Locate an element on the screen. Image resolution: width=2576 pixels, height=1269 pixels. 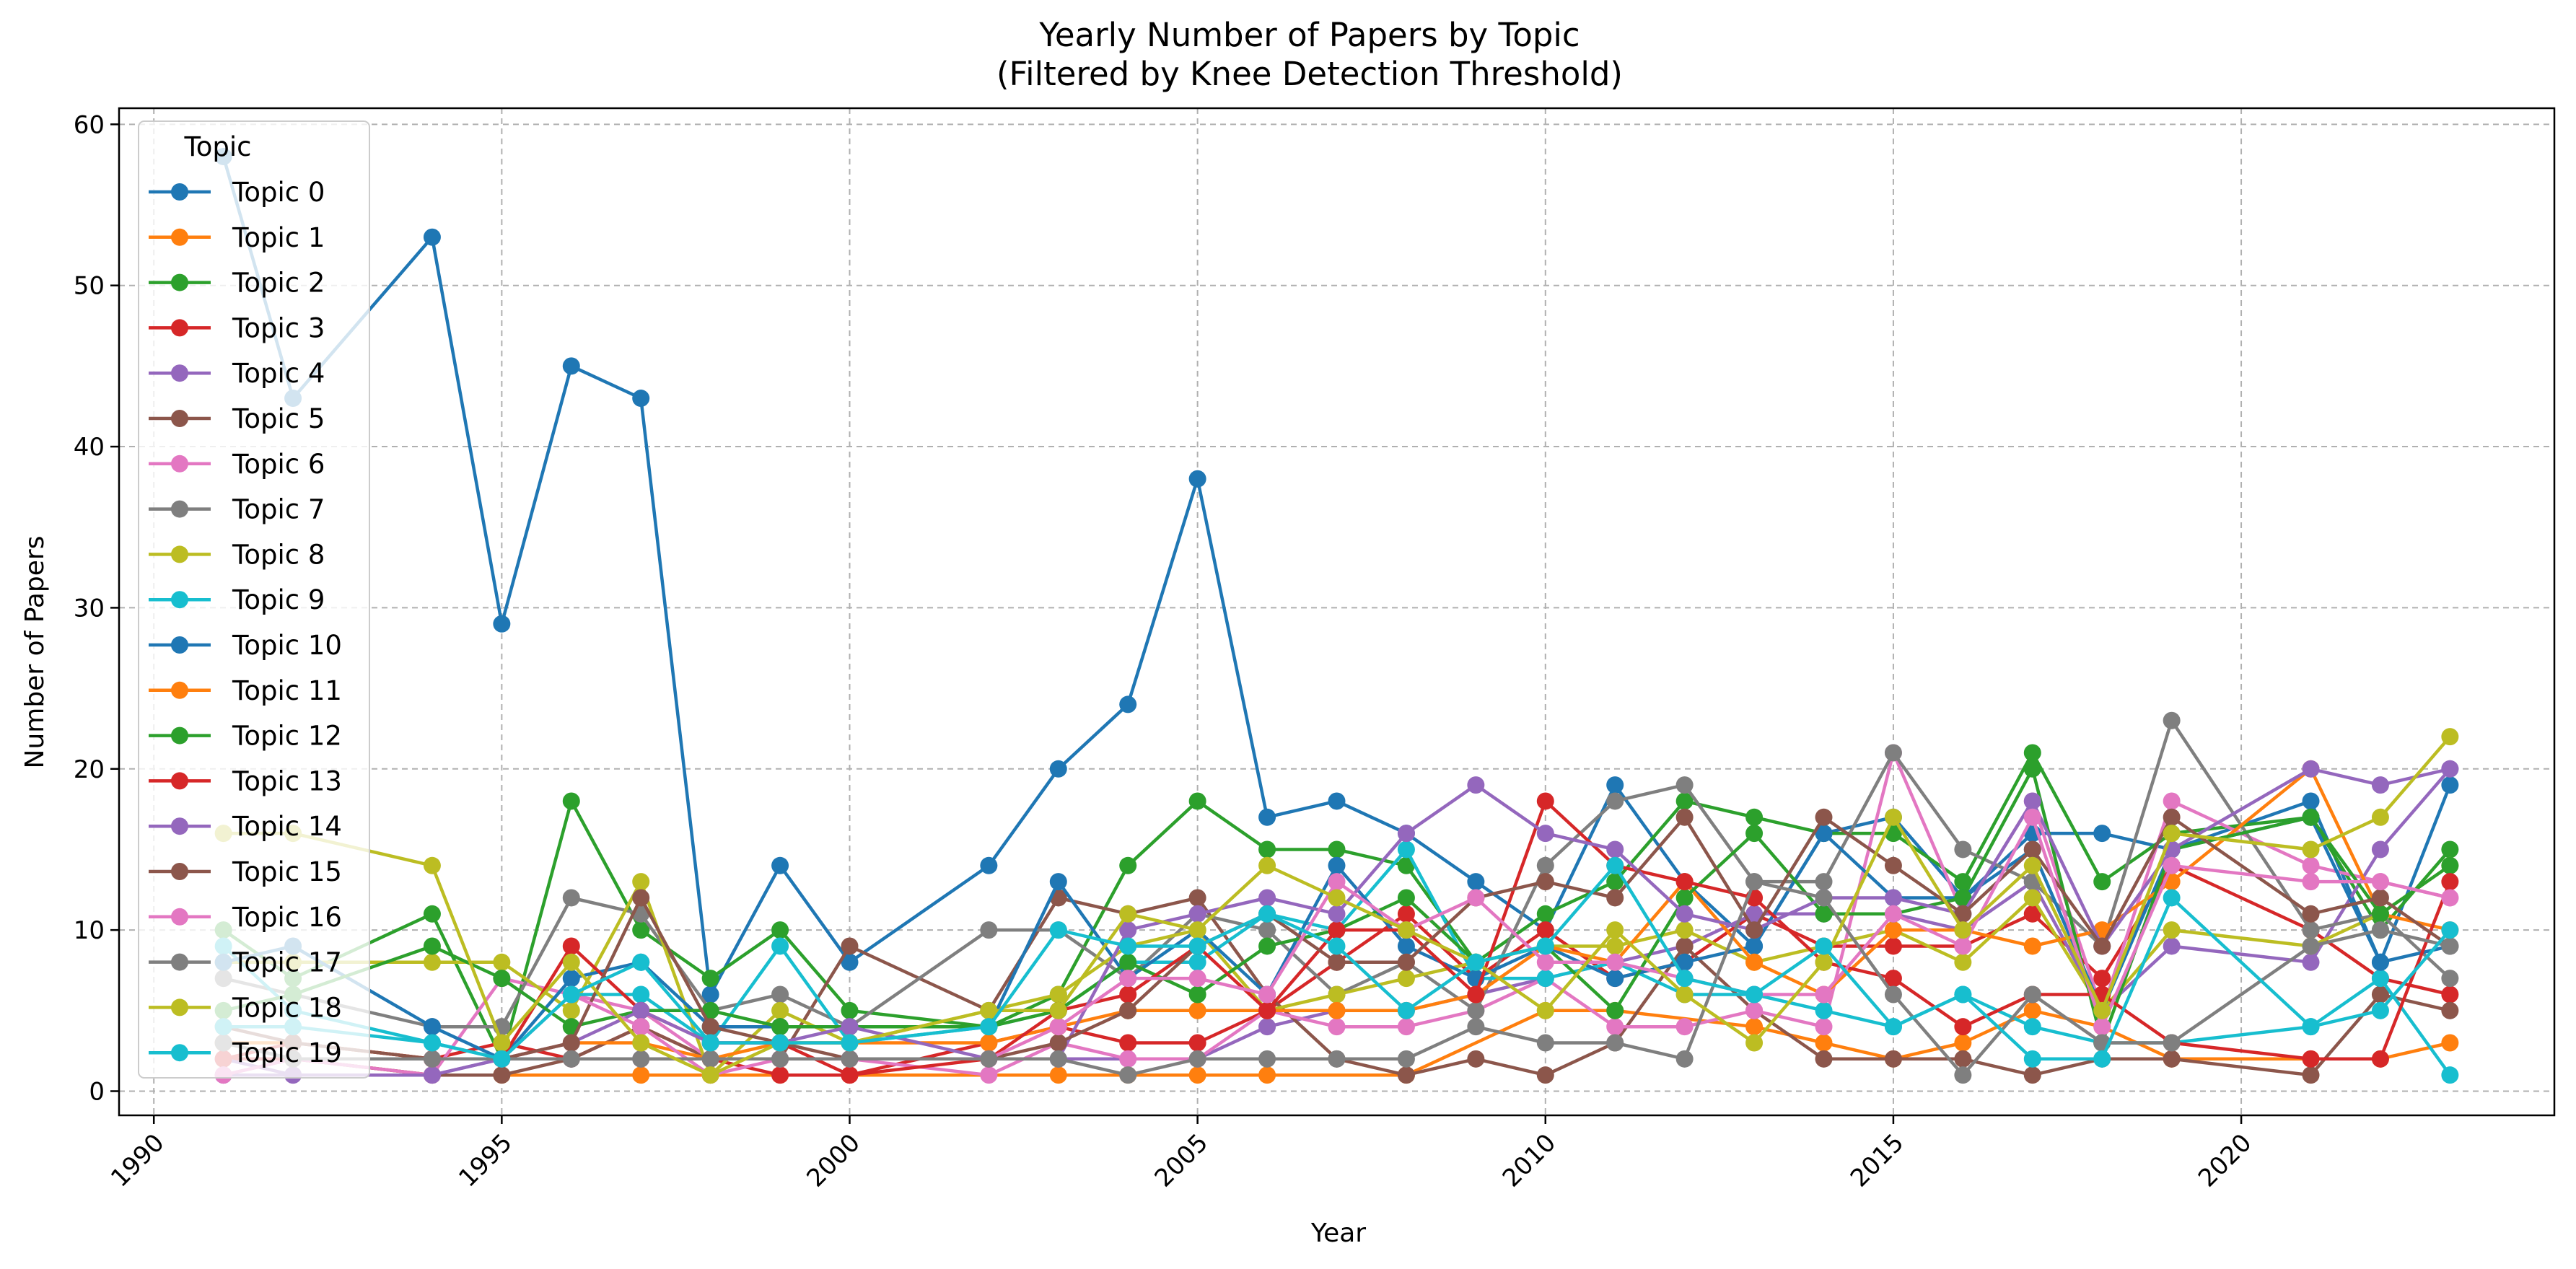
legend-item-topic-6: Topic 6 is located at coordinates (237, 464).